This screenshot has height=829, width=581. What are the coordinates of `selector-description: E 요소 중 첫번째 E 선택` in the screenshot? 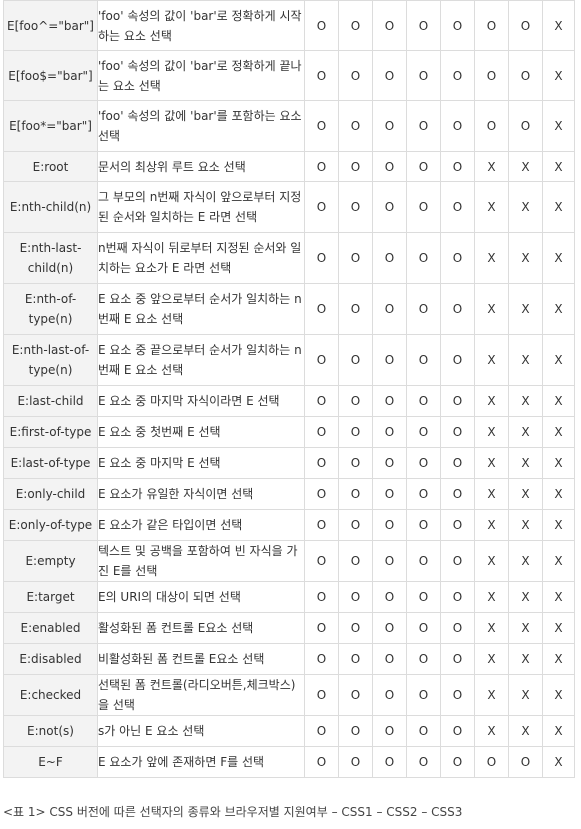 It's located at (201, 432).